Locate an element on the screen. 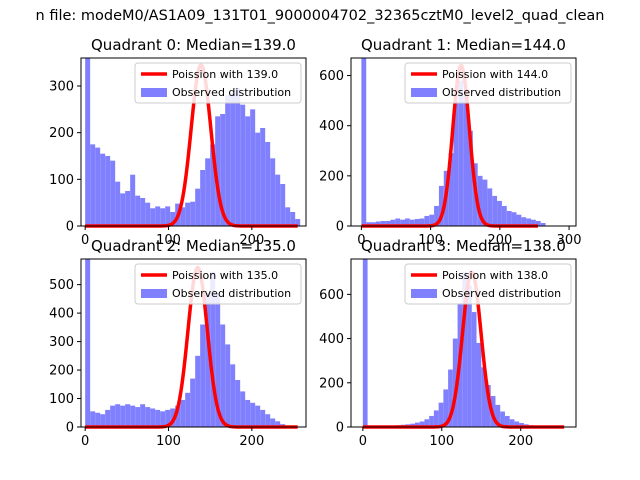  x-tick-label: 100 is located at coordinates (441, 441).